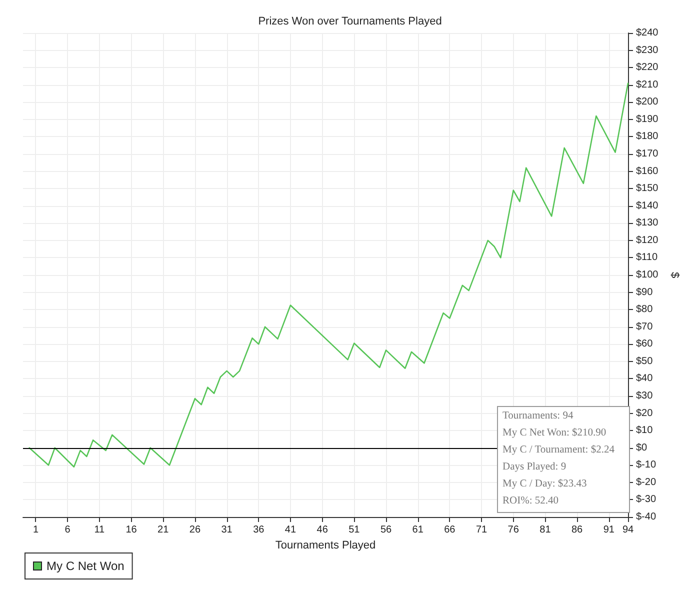 The width and height of the screenshot is (700, 594). I want to click on y-tick-label: $10, so click(645, 430).